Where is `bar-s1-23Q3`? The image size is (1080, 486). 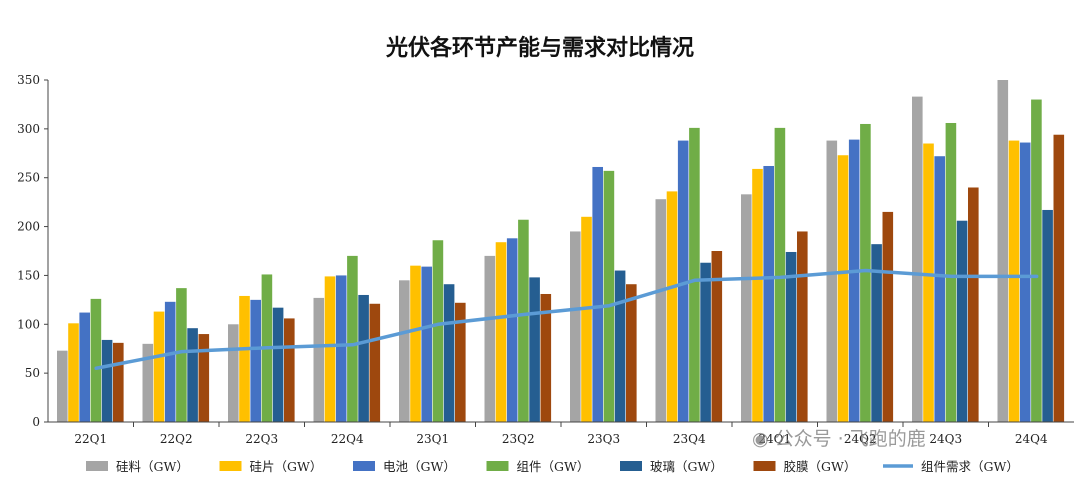 bar-s1-23Q3 is located at coordinates (586, 319).